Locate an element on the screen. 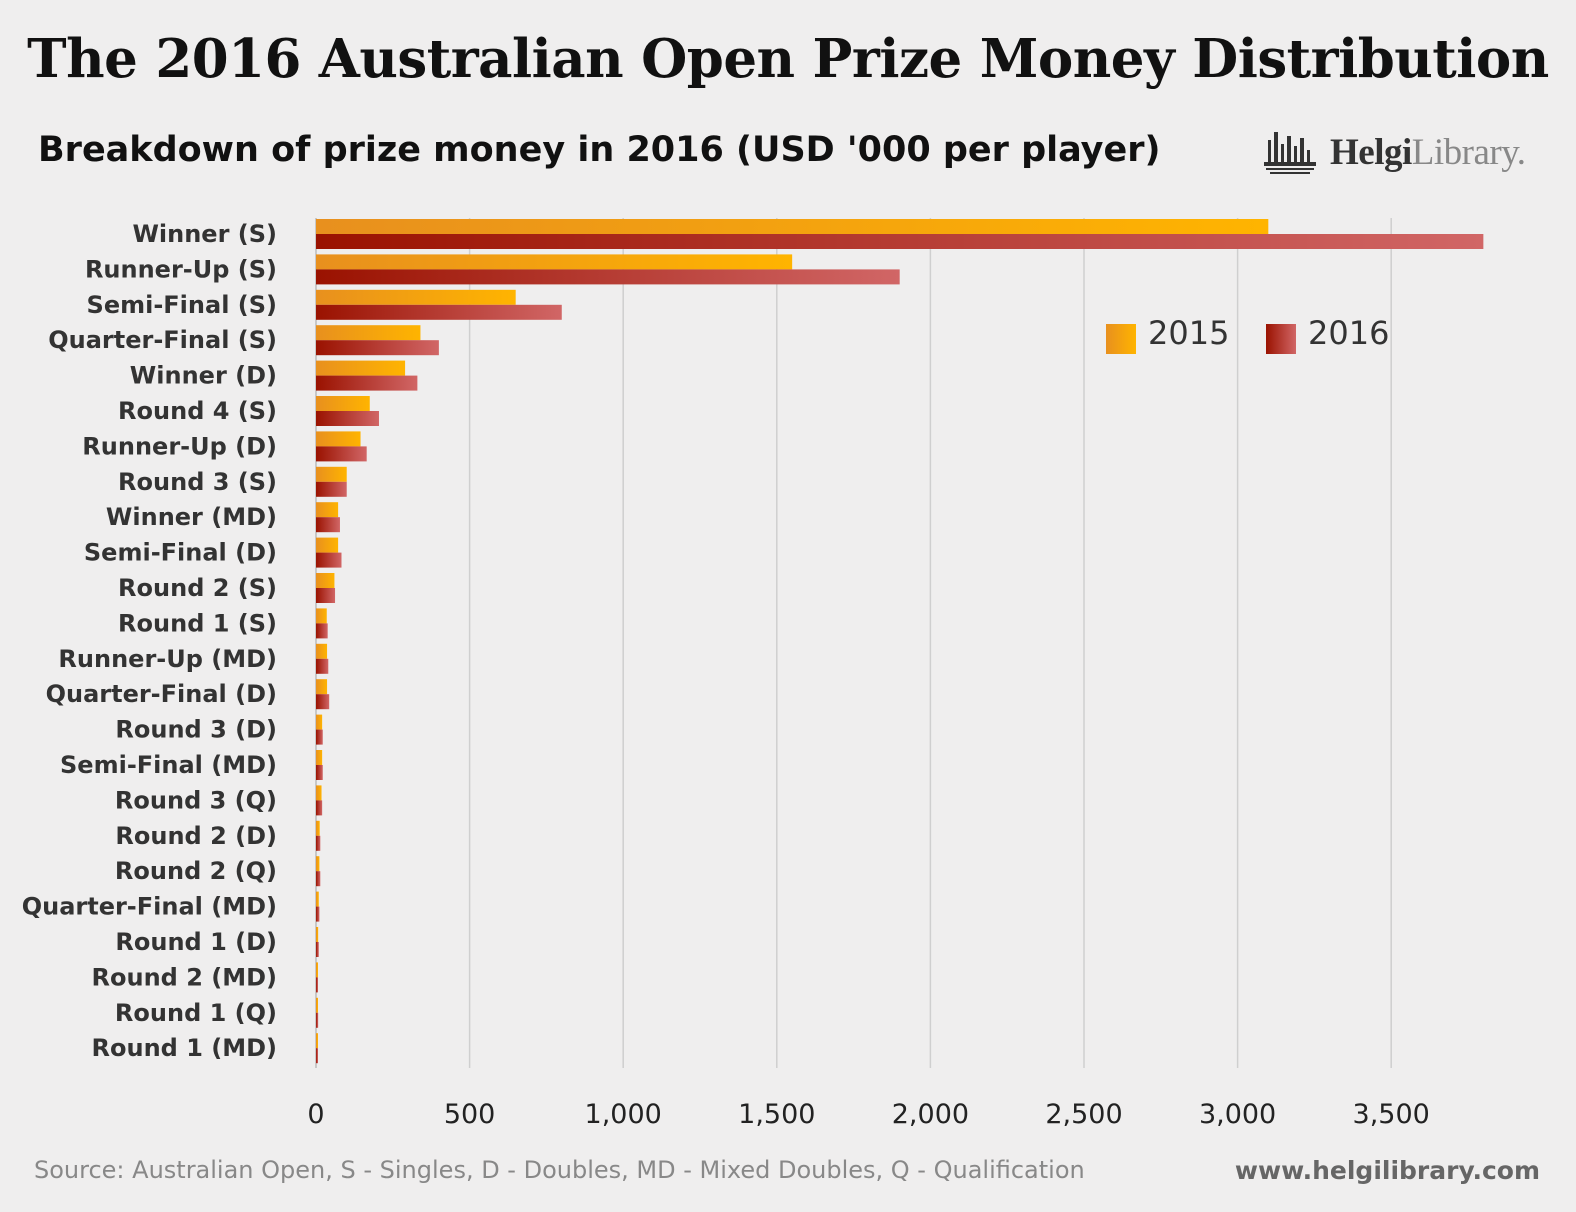  bar-chart-logo-icon is located at coordinates (1290, 153).